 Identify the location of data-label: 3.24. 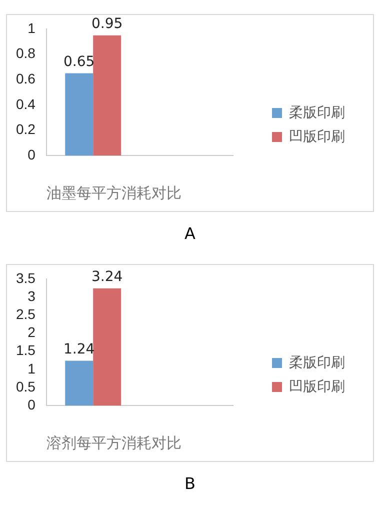
(107, 277).